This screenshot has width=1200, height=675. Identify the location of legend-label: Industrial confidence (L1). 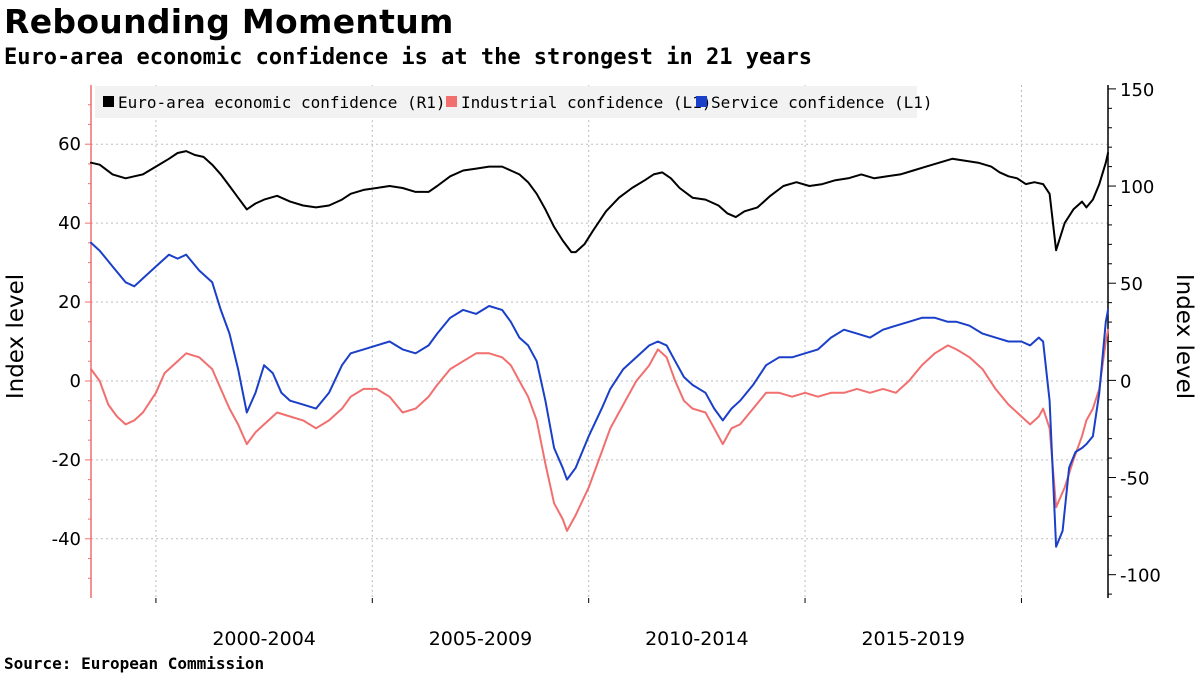
(586, 102).